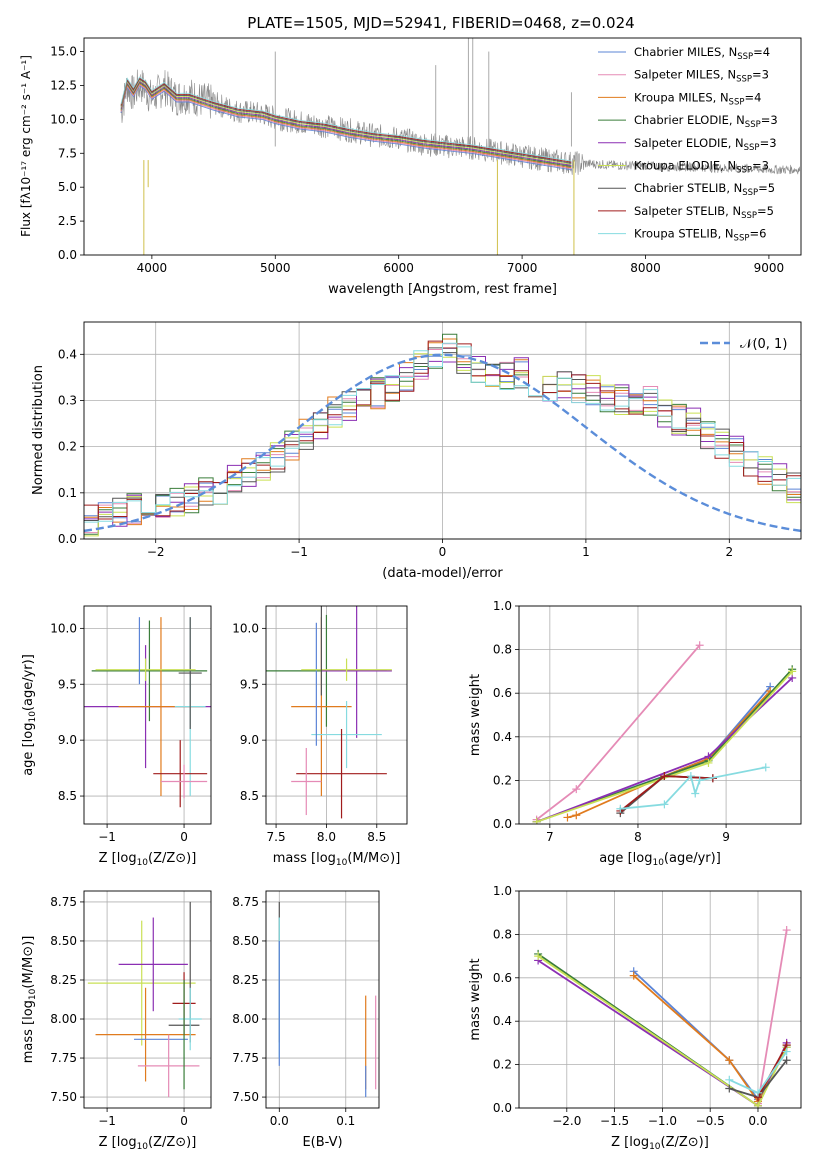 Image resolution: width=819 pixels, height=1170 pixels. What do you see at coordinates (475, 715) in the screenshot?
I see `y-axis-label: mass weight` at bounding box center [475, 715].